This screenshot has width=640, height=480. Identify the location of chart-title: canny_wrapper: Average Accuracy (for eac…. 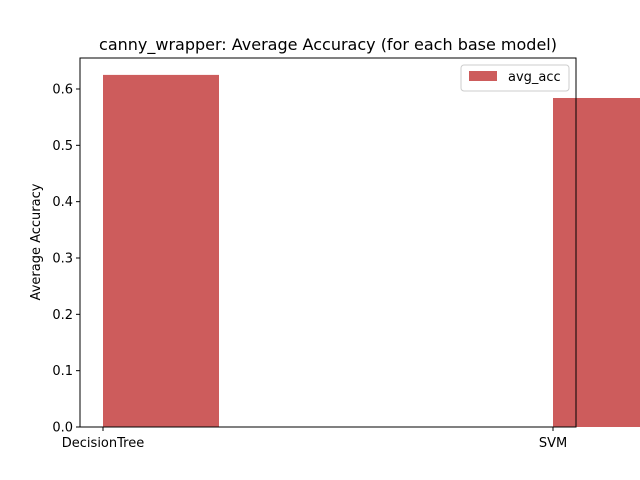
(328, 45).